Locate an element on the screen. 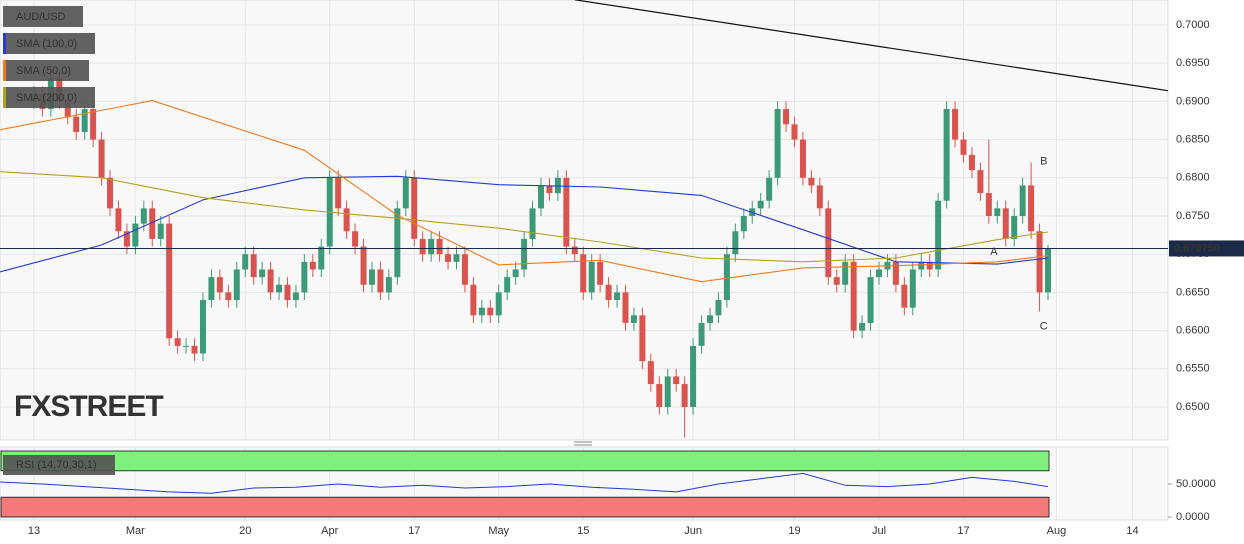 This screenshot has height=544, width=1244. legend-label: AUD/USD is located at coordinates (41, 17).